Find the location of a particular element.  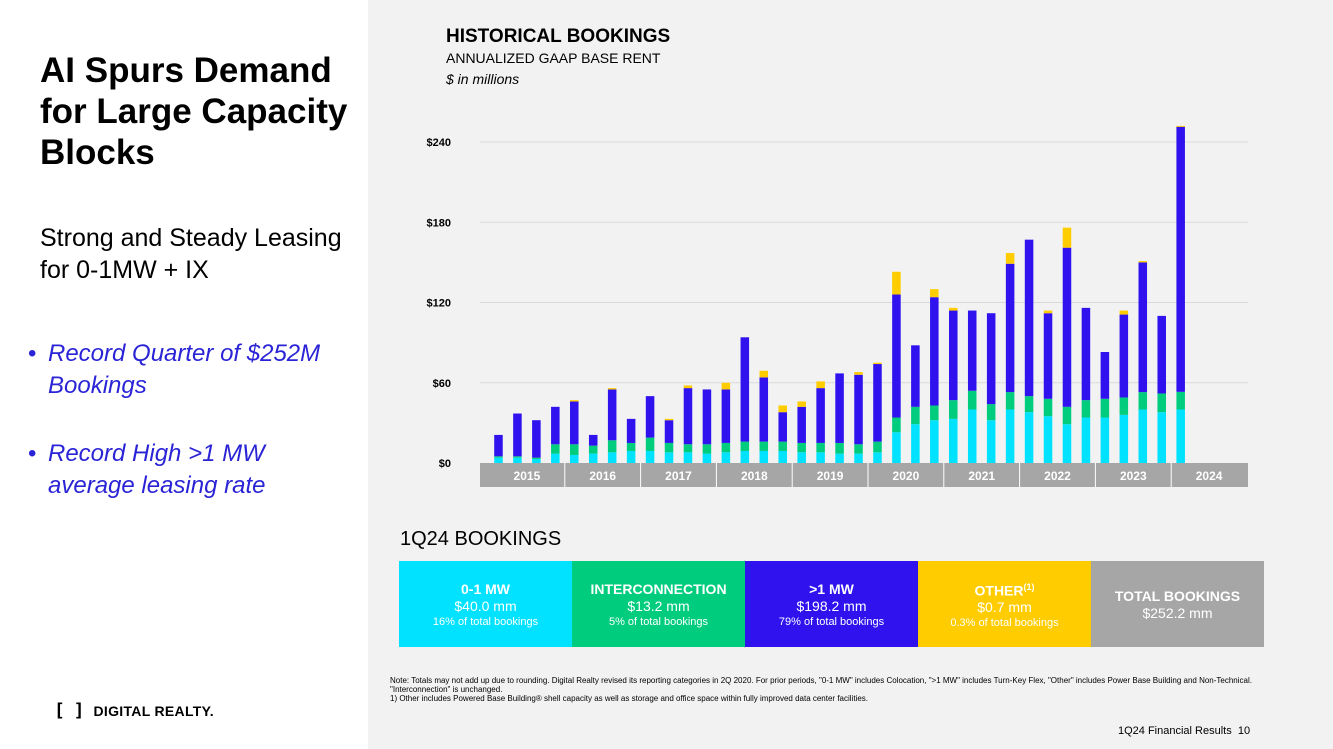

box-amount: $252.2 mm is located at coordinates (1177, 612).